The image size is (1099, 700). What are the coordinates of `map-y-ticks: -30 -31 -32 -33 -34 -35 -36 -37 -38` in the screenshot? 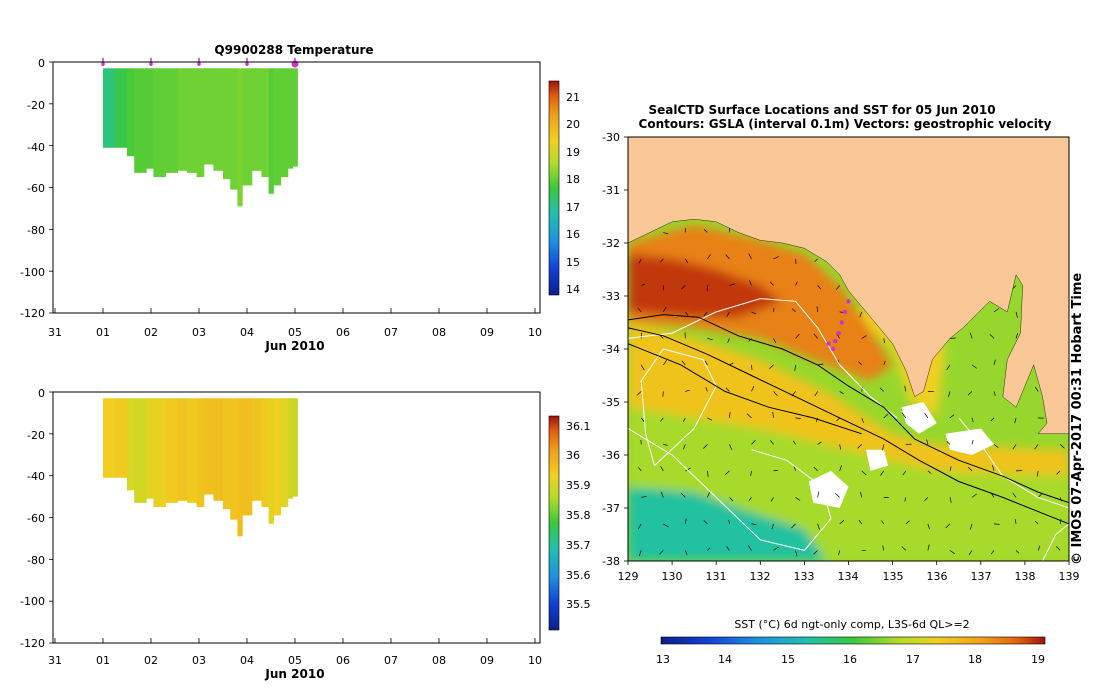 It's located at (611, 349).